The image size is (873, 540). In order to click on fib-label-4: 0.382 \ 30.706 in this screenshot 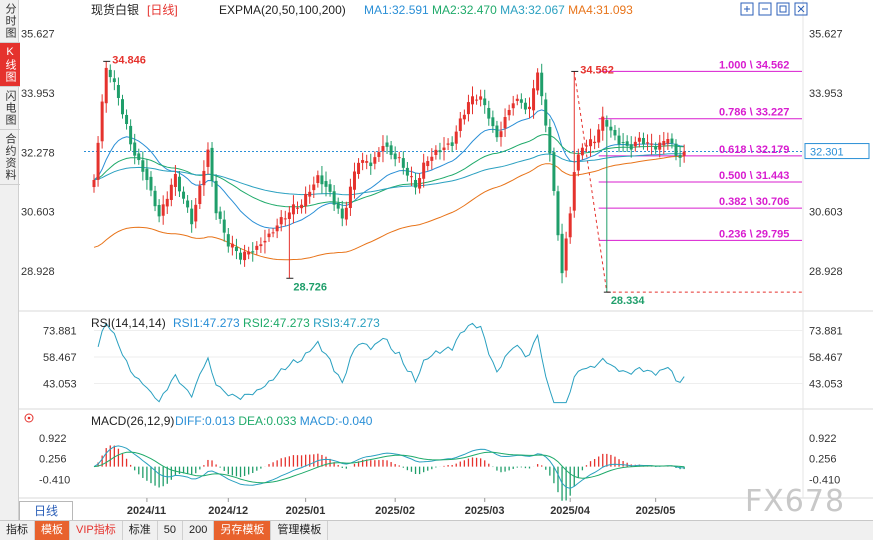, I will do `click(754, 202)`.